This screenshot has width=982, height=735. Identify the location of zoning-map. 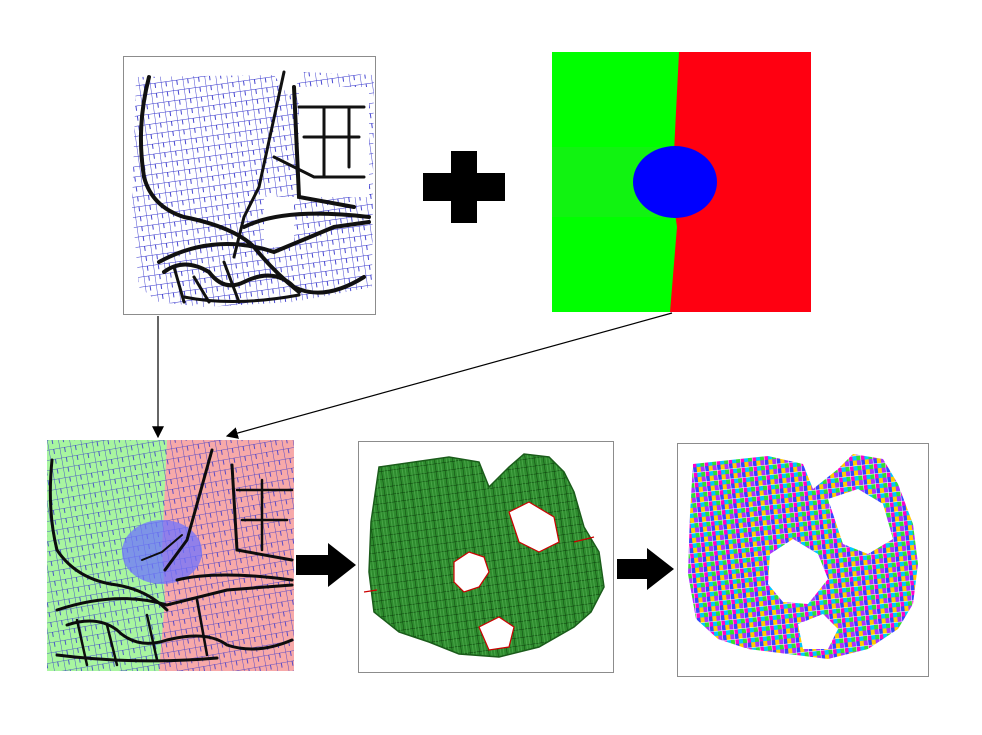
(681, 182).